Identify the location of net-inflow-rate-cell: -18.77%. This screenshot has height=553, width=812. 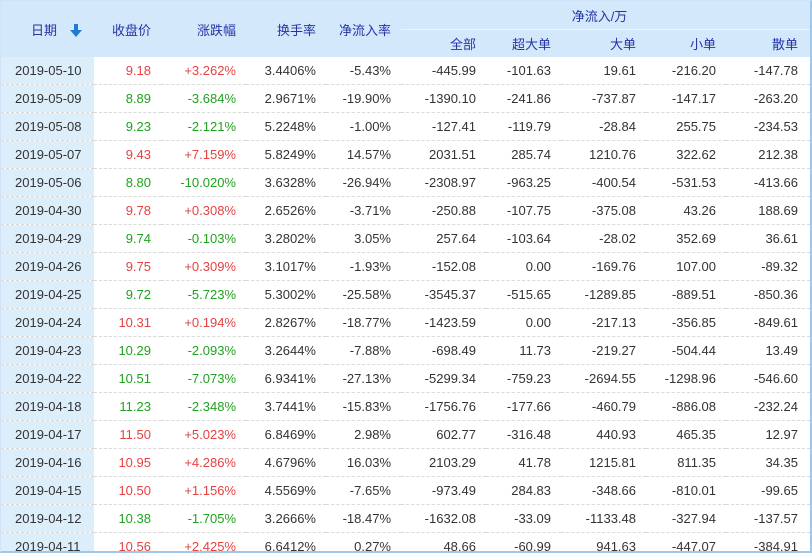
(363, 322).